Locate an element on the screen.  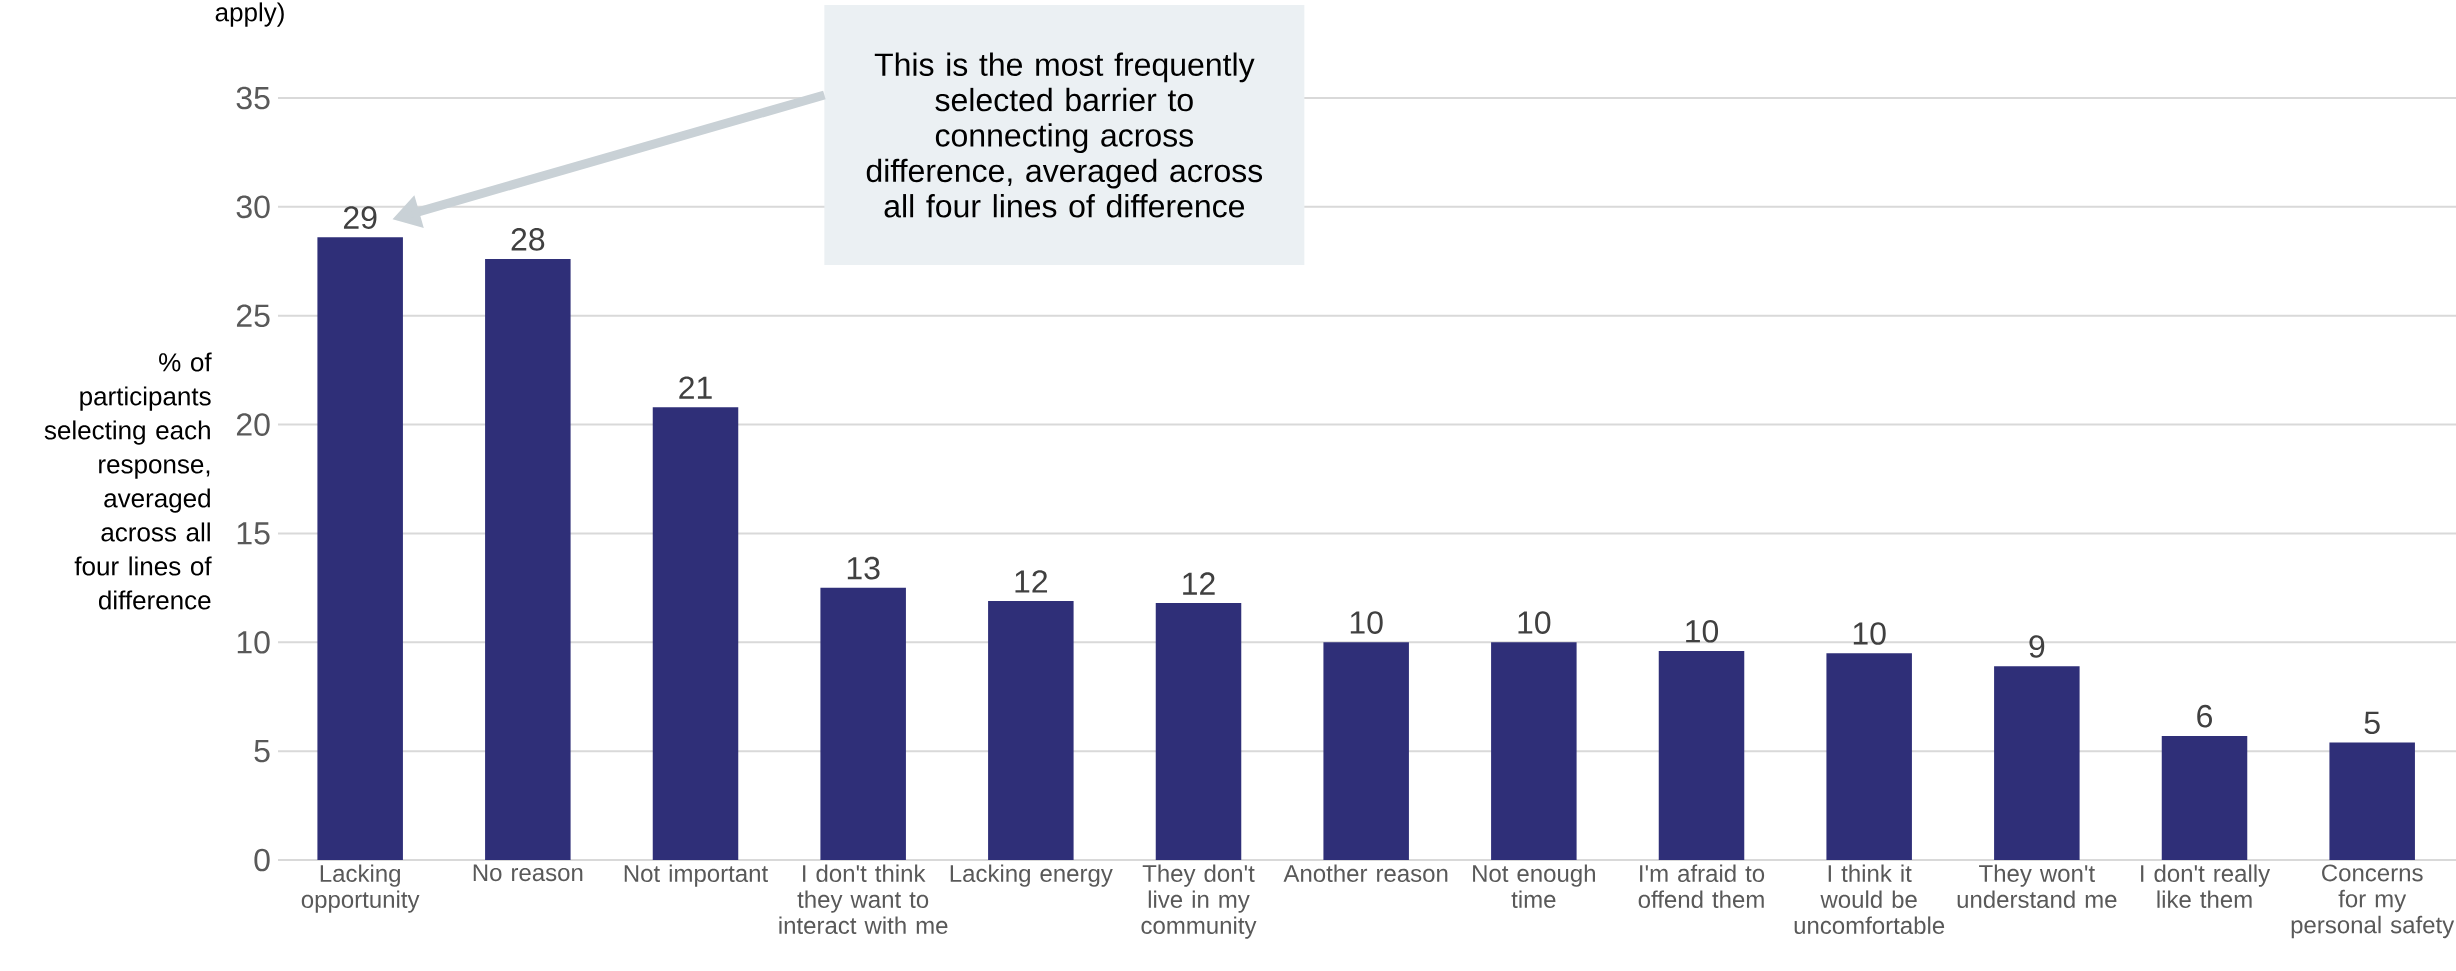
annotation: This is the most frequently selected barrier to connecting across difference, averaged across all four lines of difference is located at coordinates (1064, 135).